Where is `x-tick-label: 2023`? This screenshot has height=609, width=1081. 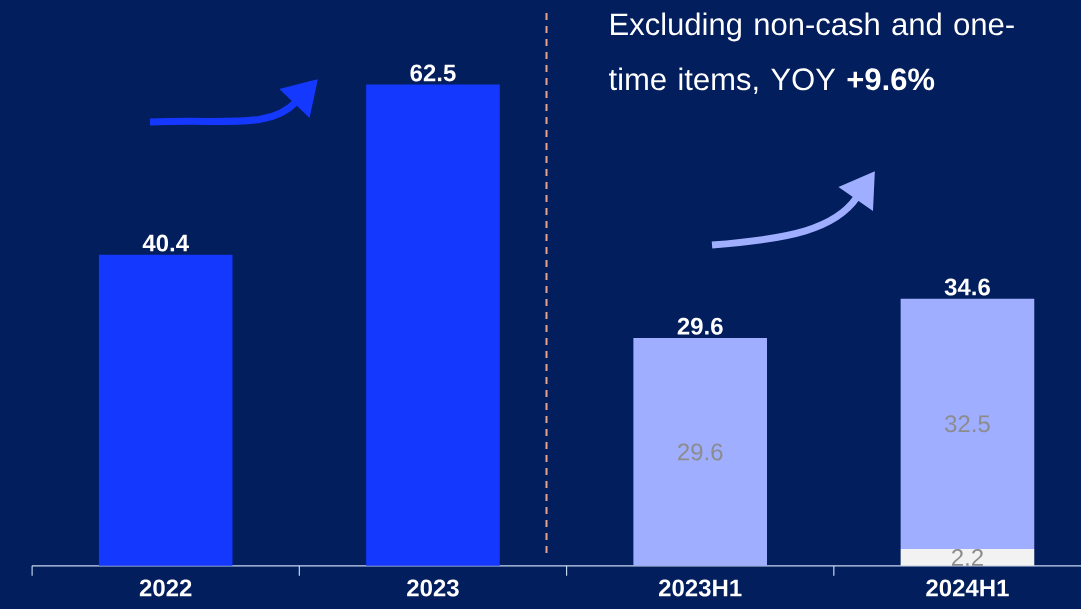 x-tick-label: 2023 is located at coordinates (433, 588).